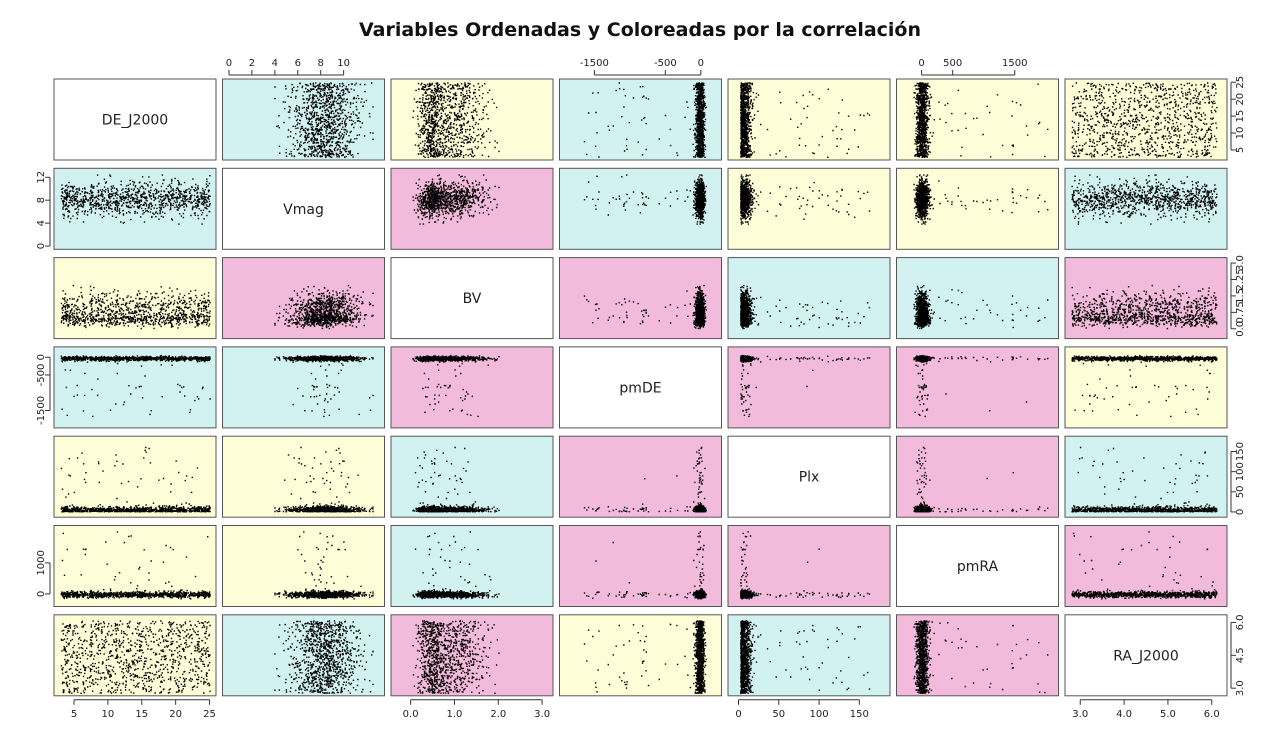 This screenshot has height=750, width=1280. Describe the element at coordinates (1240, 471) in the screenshot. I see `tick-label: 100` at that location.